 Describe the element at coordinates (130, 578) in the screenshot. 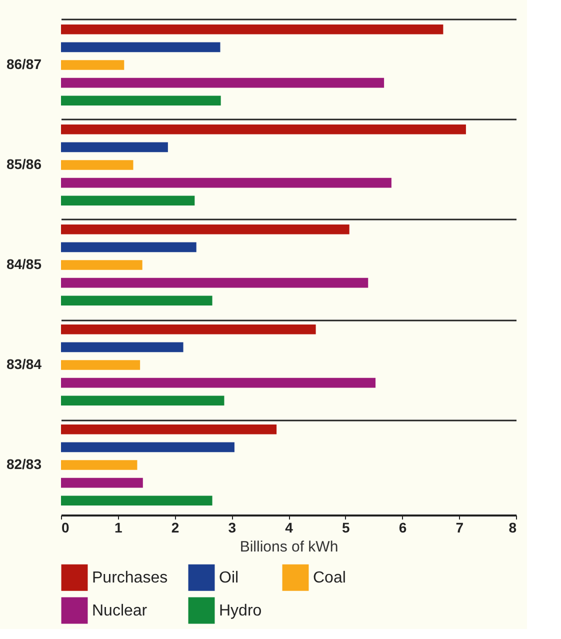

I see `legend-label: Purchases` at that location.